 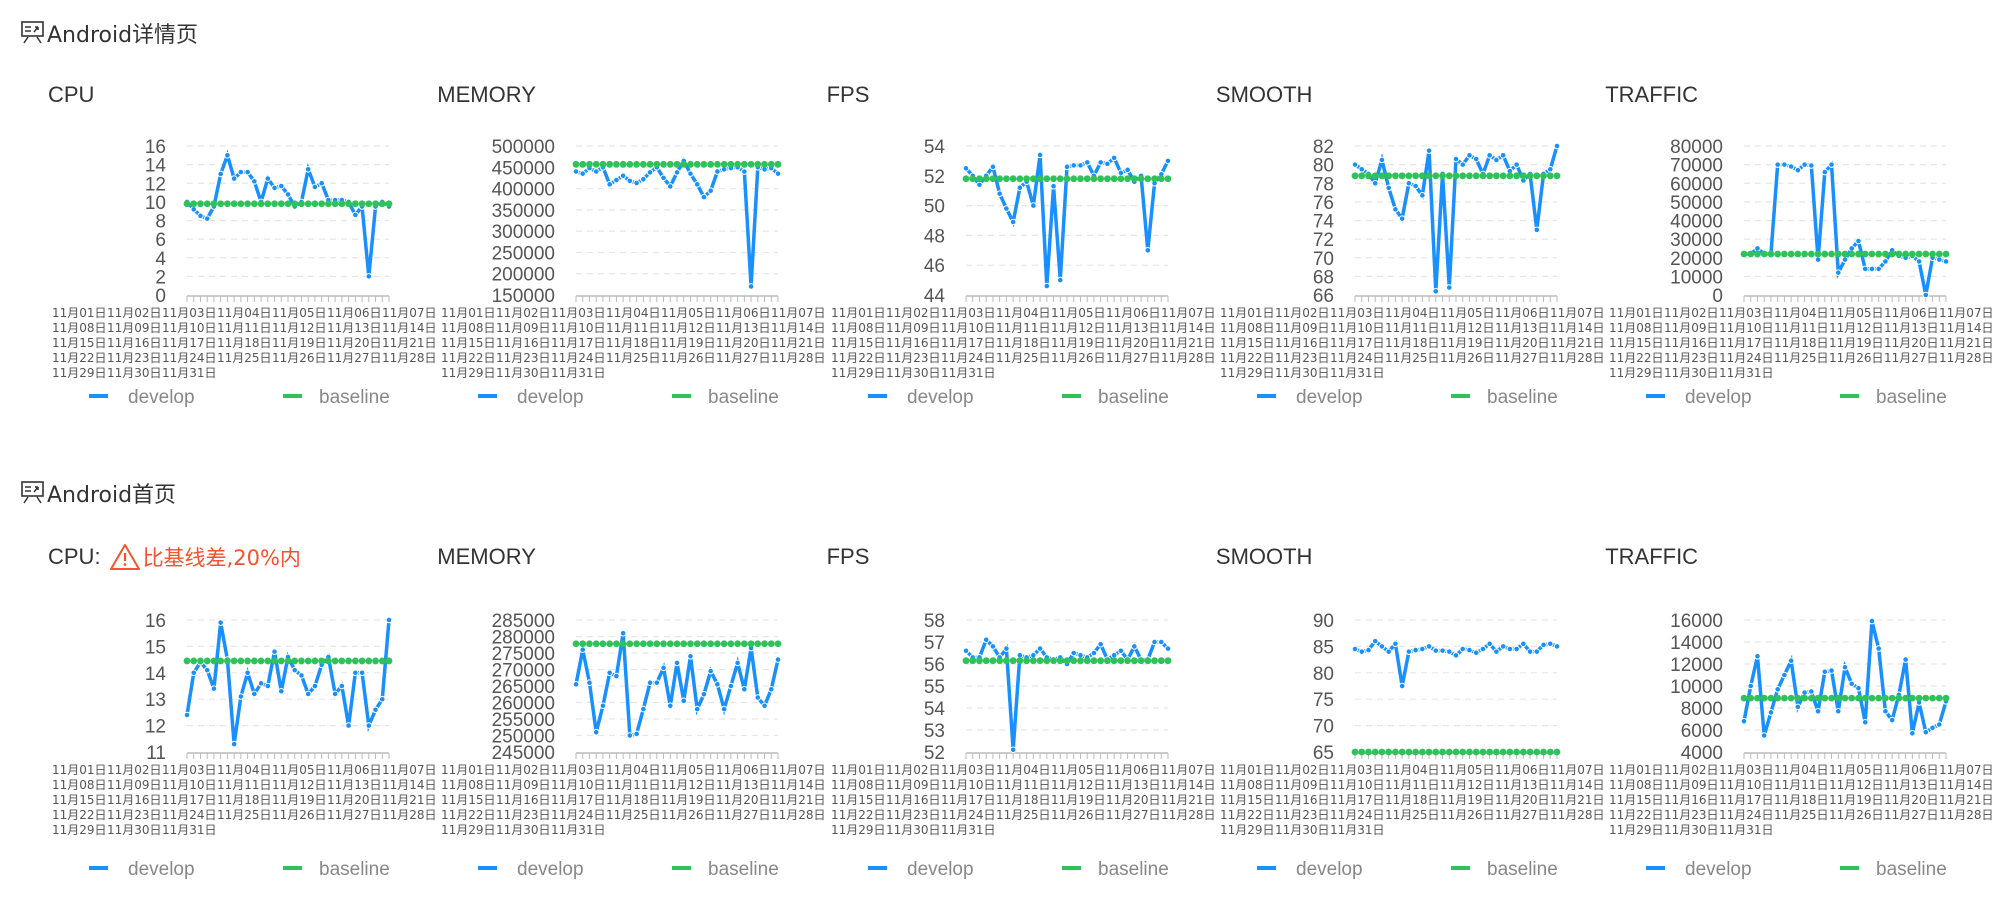 What do you see at coordinates (1302, 358) in the screenshot?
I see `x-tick-label: 11月23日` at bounding box center [1302, 358].